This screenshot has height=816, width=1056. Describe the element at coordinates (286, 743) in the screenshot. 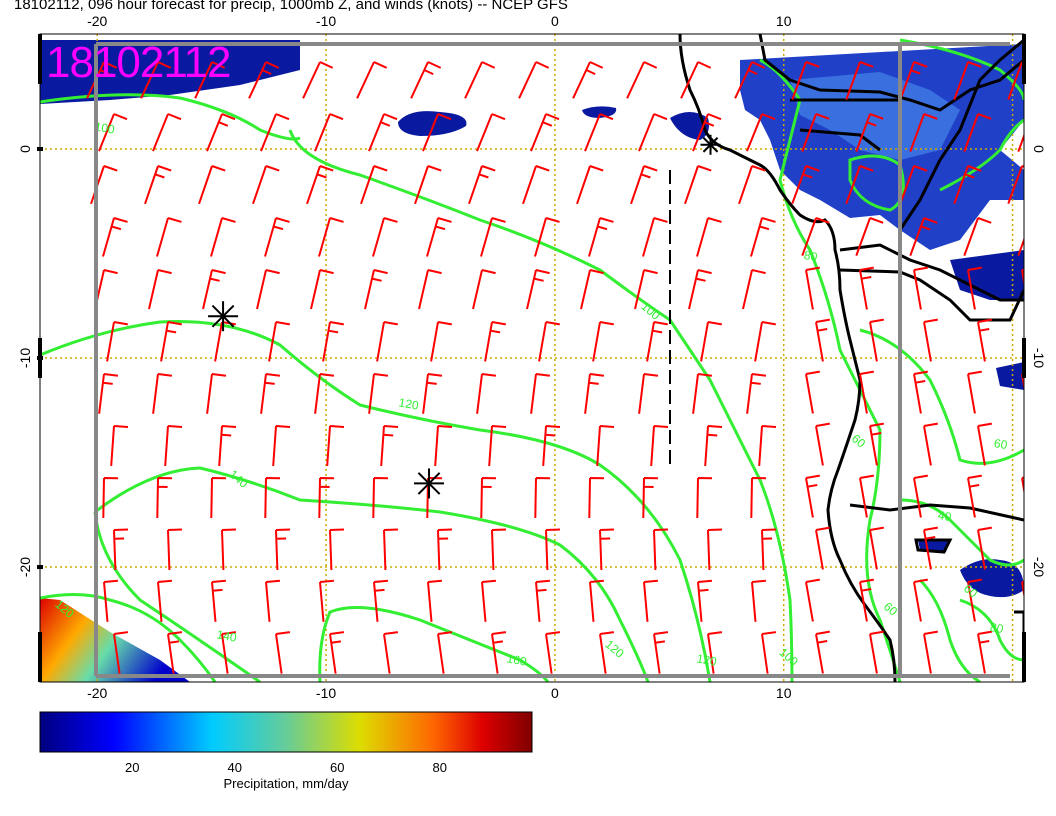

I see `precip-colorbar: 20 40 60 80` at that location.